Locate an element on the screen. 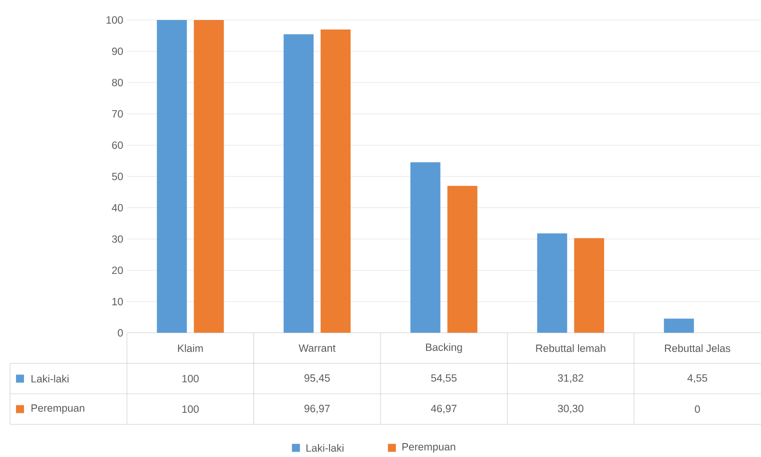 The image size is (761, 457). y-tick-label: 90 is located at coordinates (117, 52).